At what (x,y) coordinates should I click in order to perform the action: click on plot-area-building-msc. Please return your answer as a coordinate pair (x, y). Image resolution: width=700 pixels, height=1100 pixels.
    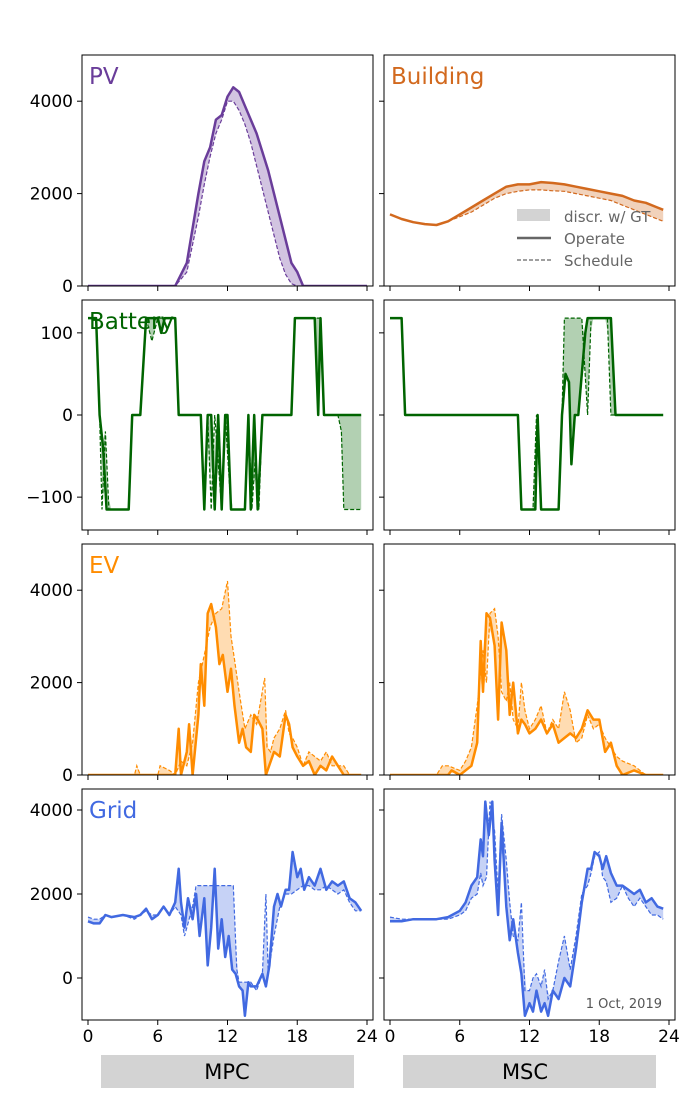
    Looking at the image, I should click on (526, 203).